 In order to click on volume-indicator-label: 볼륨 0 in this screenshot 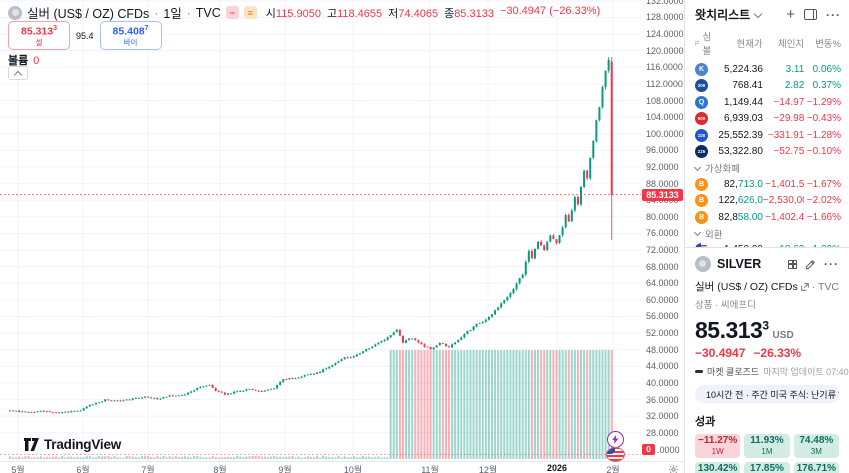, I will do `click(24, 61)`.